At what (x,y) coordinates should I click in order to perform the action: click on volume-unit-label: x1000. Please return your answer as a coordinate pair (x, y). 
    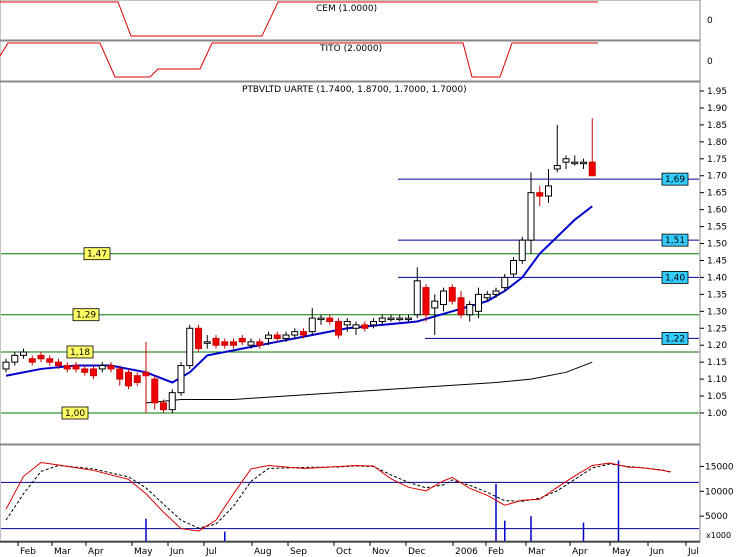
    Looking at the image, I should click on (718, 535).